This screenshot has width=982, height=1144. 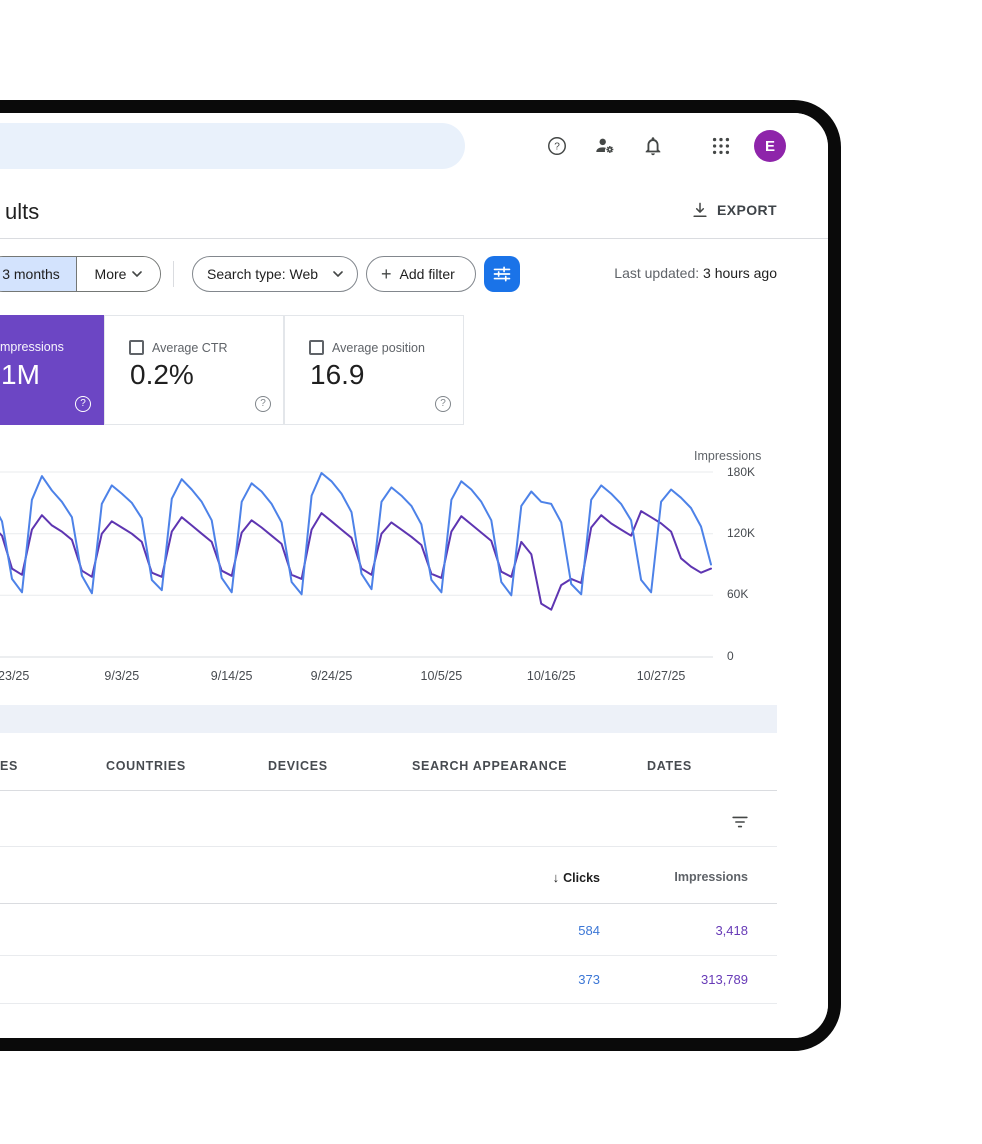 What do you see at coordinates (589, 979) in the screenshot?
I see `clicks-value: 373` at bounding box center [589, 979].